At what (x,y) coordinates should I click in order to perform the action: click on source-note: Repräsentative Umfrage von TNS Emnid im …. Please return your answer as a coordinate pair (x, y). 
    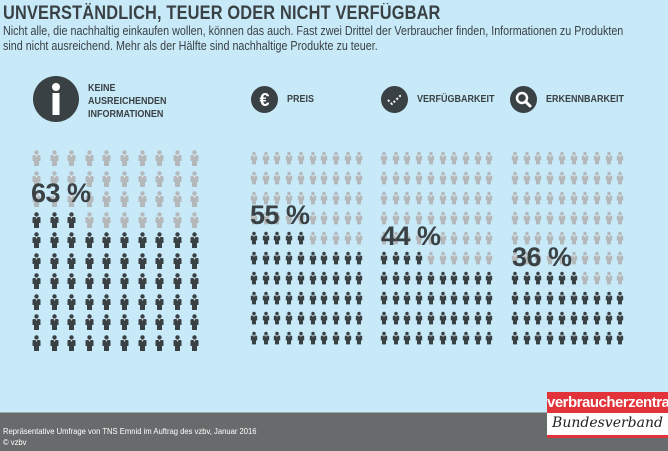
    Looking at the image, I should click on (130, 431).